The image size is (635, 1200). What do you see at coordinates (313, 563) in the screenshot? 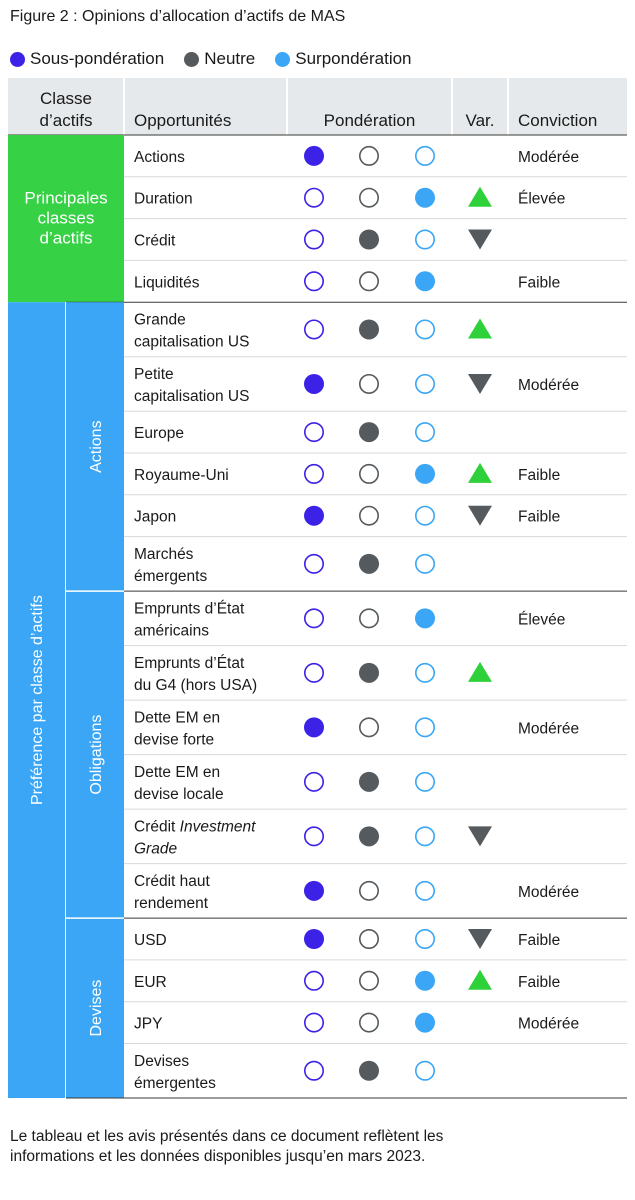
I see `weight-dot-9-under-empty` at bounding box center [313, 563].